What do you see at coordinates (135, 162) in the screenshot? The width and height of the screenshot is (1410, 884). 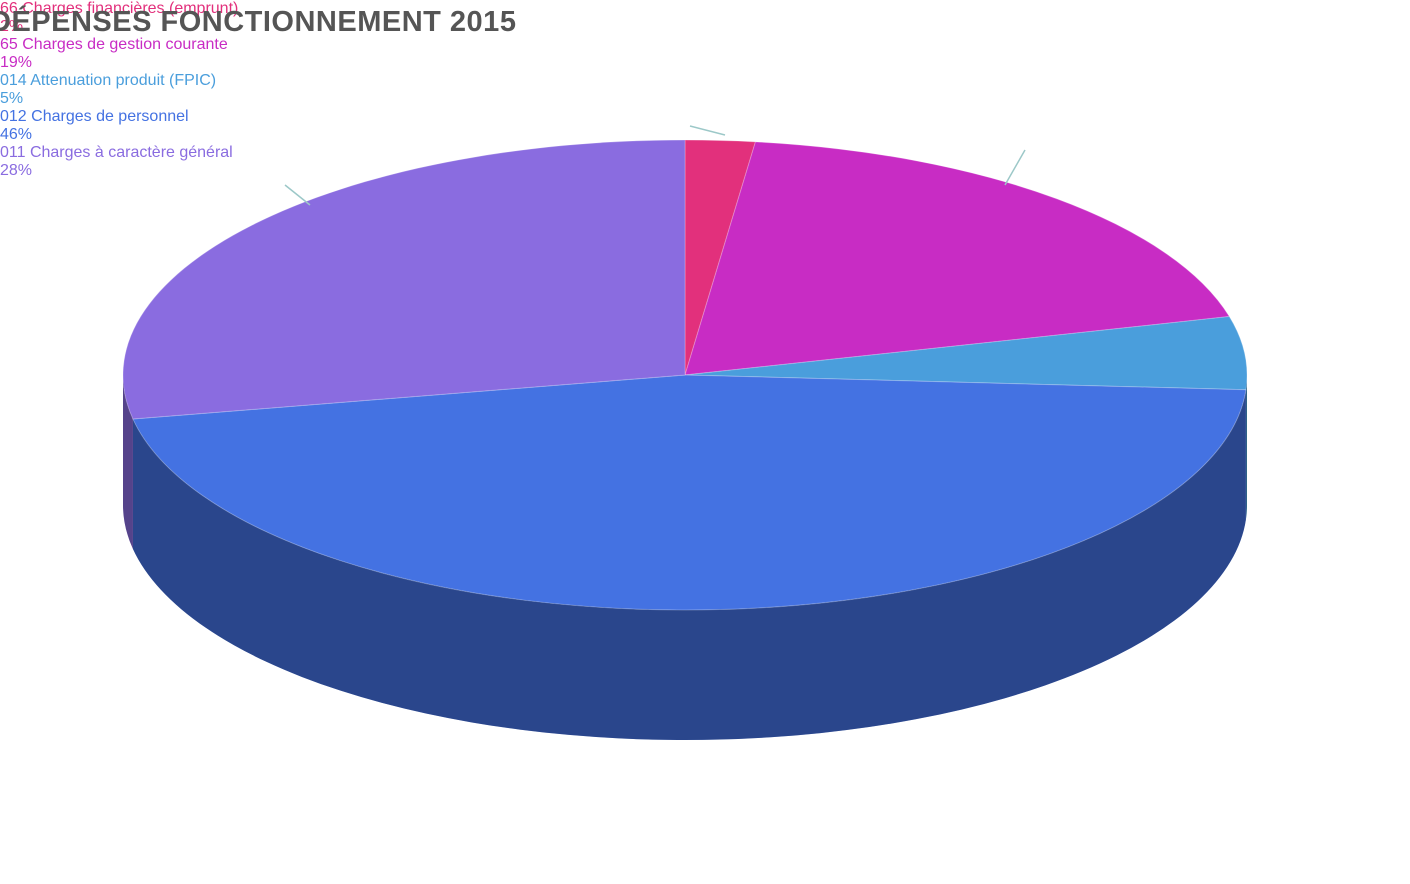 I see `data-label: 011 Charges à caractère général 28%` at bounding box center [135, 162].